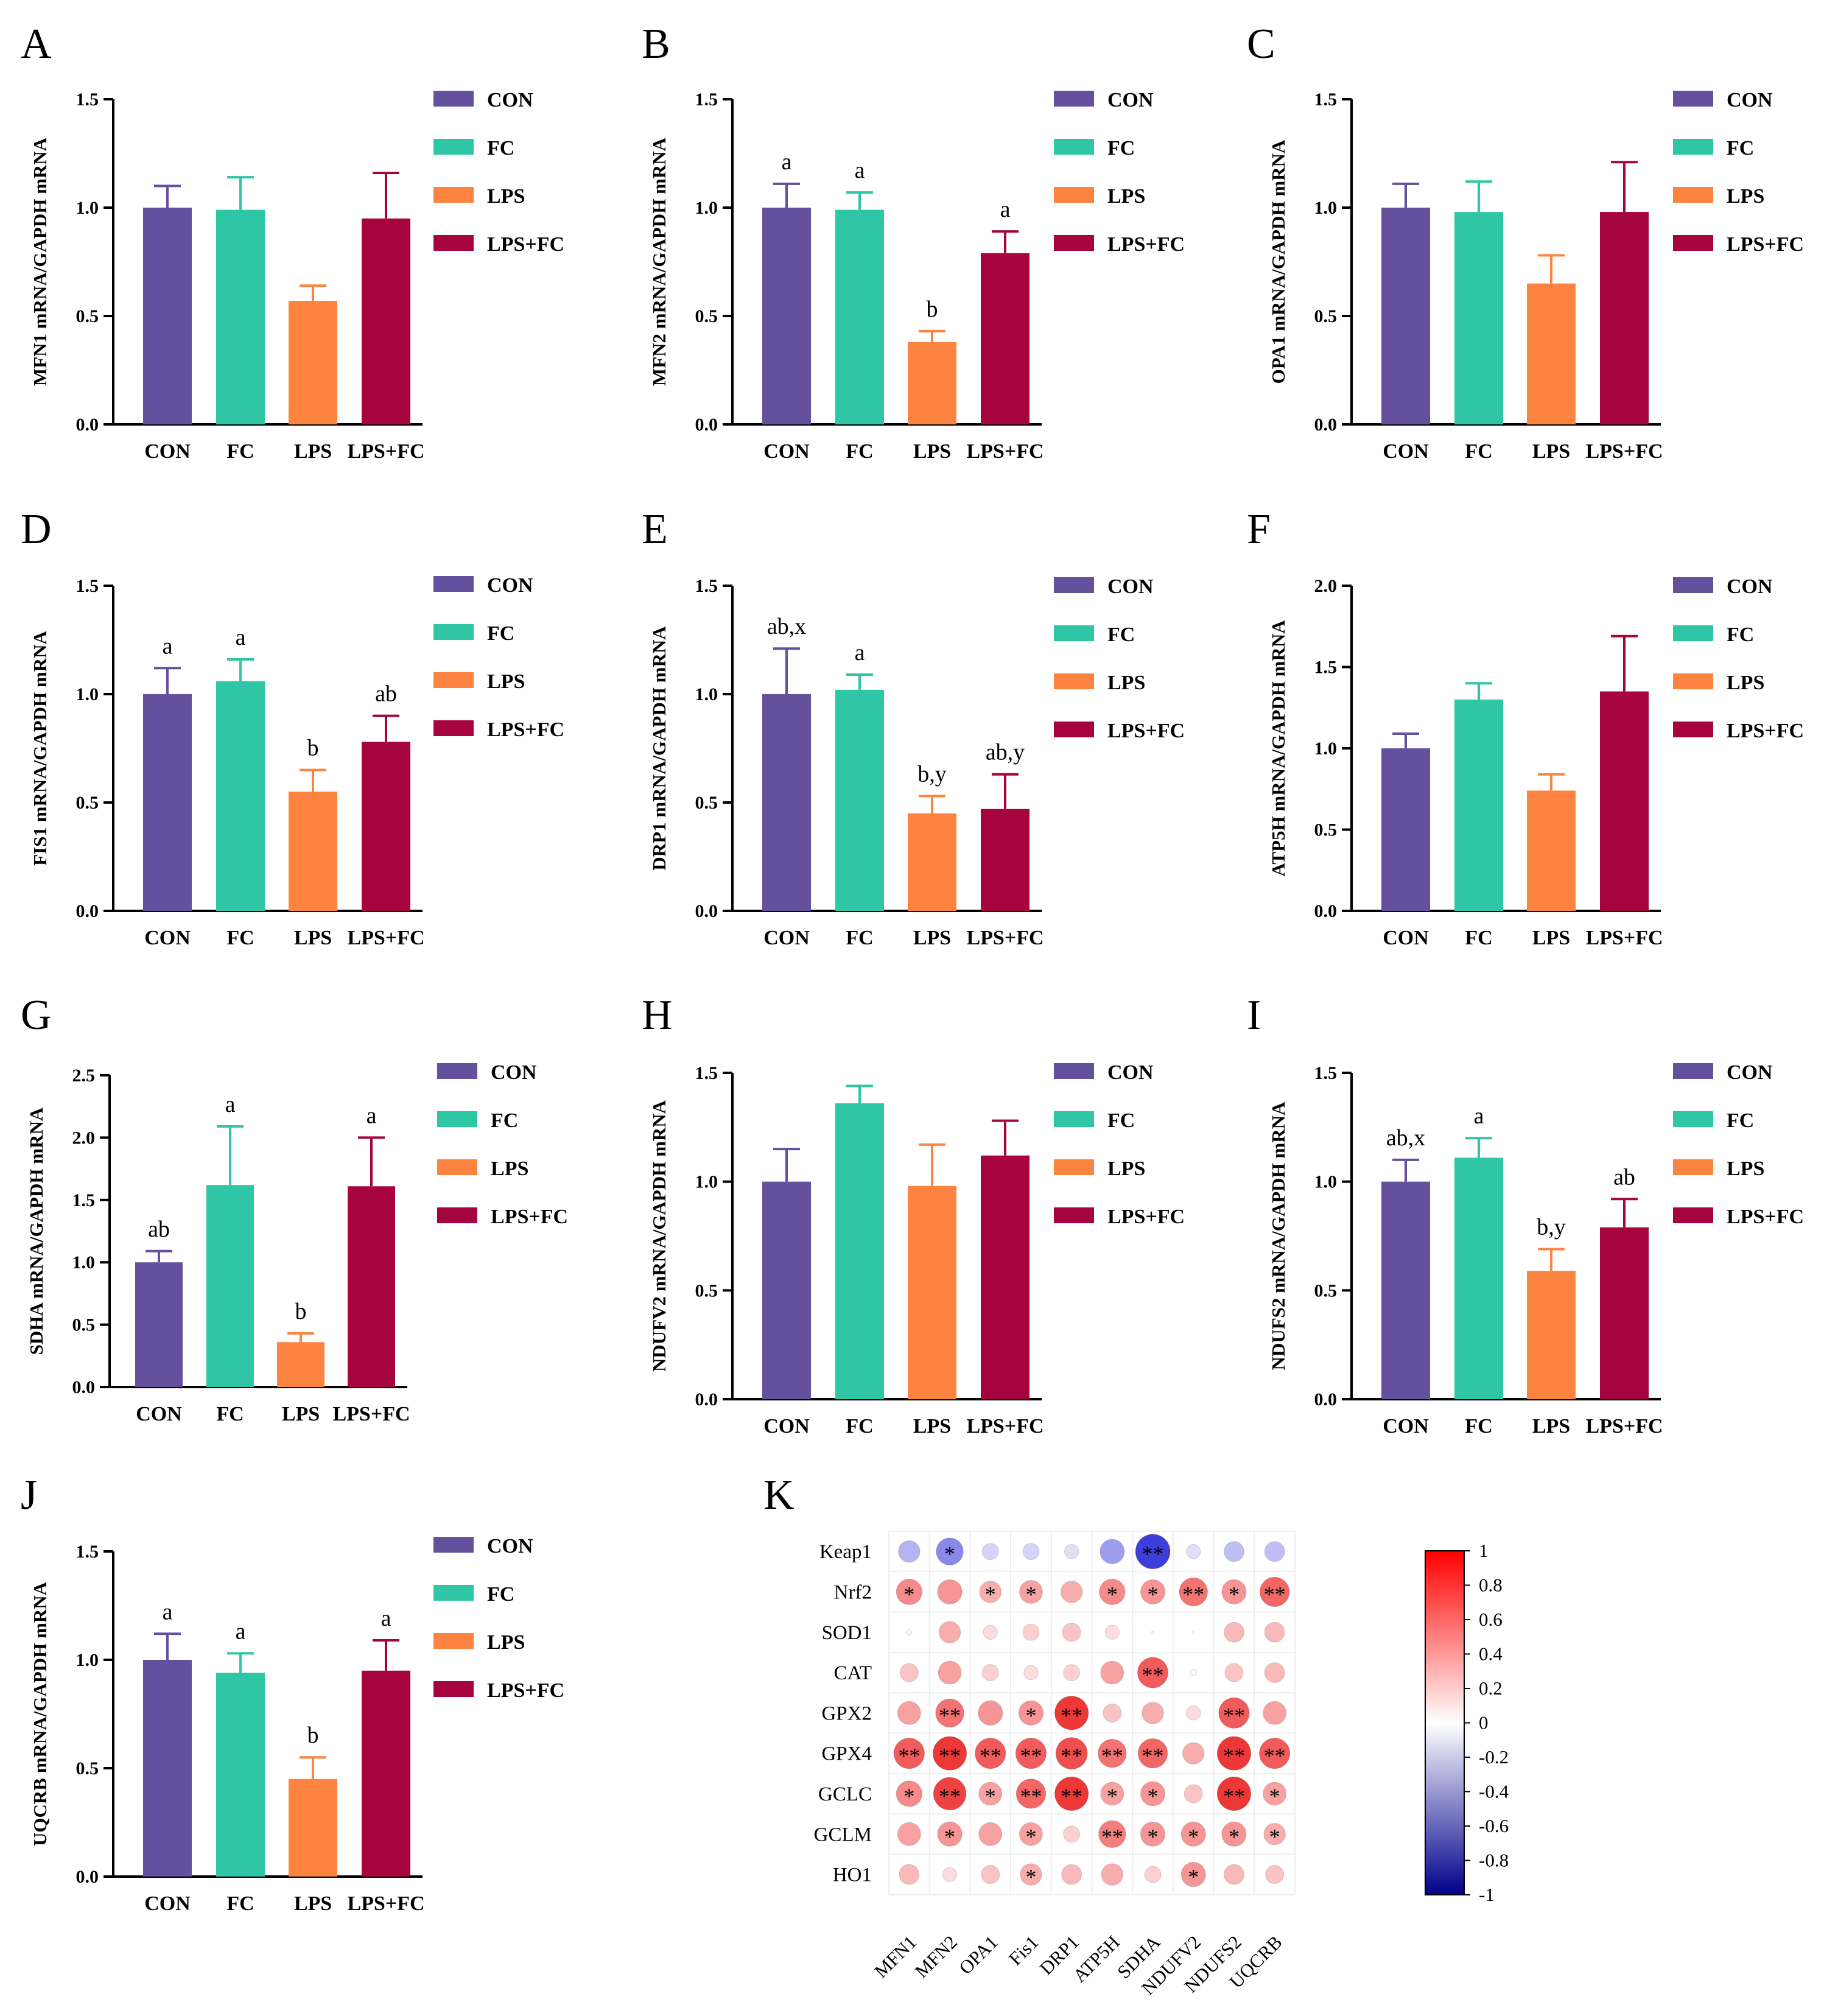 This screenshot has width=1838, height=2016. What do you see at coordinates (778, 1495) in the screenshot?
I see `panel-letter: K` at bounding box center [778, 1495].